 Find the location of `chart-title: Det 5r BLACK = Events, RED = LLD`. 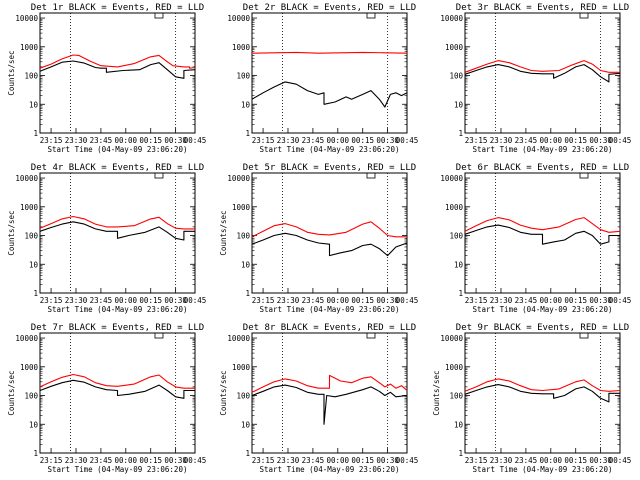

chart-title: Det 5r BLACK = Events, RED = LLD is located at coordinates (329, 168).